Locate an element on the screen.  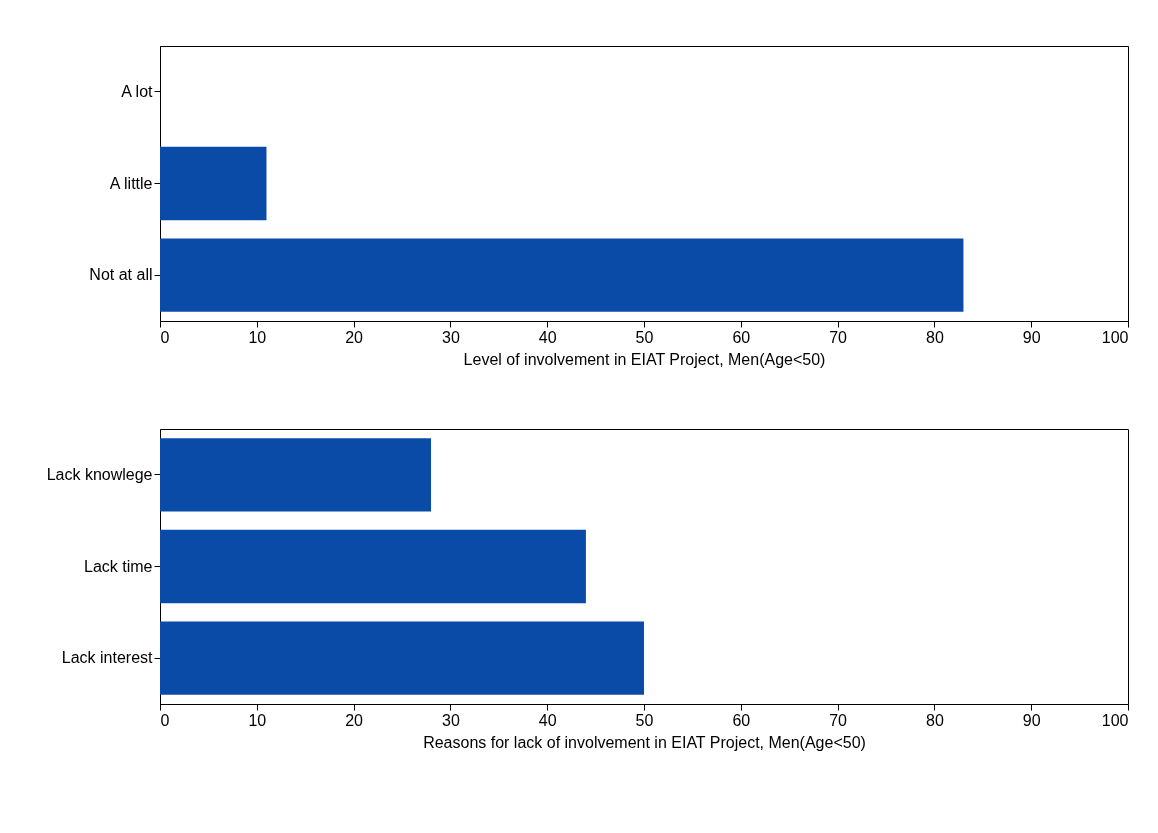
x-axis-title: Reasons for lack of involvement in EIAT Project, Men(Age<50) is located at coordinates (644, 742).